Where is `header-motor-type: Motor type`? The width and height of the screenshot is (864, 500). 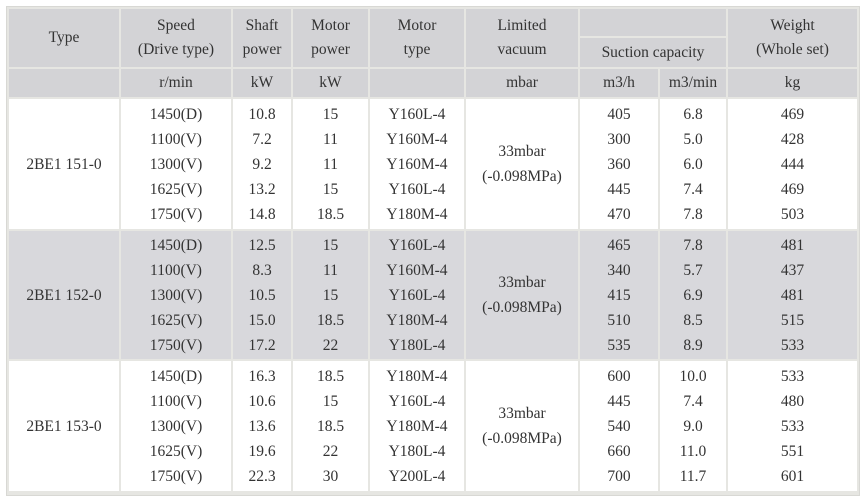 header-motor-type: Motor type is located at coordinates (417, 38).